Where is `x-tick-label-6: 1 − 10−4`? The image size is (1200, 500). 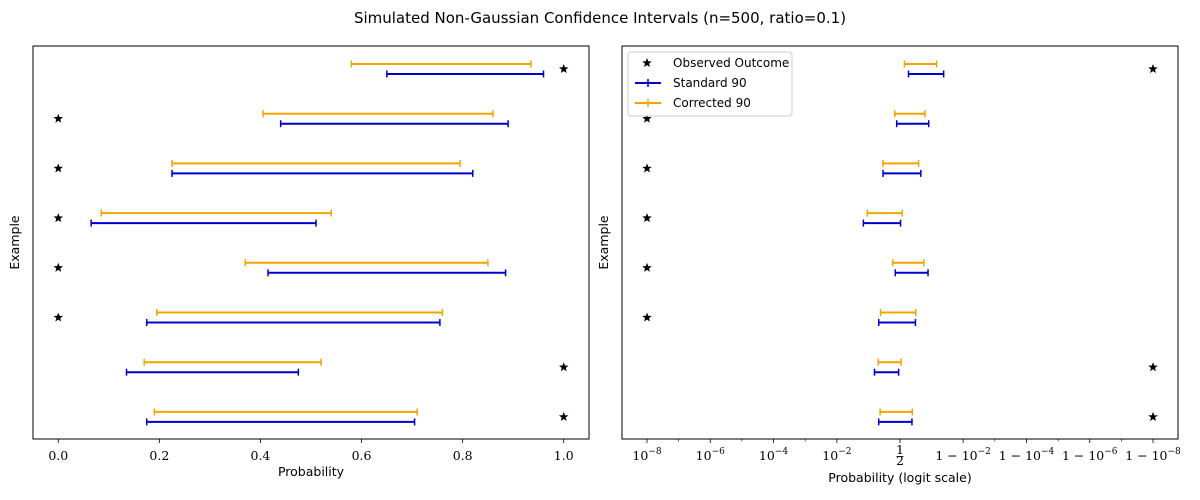
x-tick-label-6: 1 − 10−4 is located at coordinates (1027, 455).